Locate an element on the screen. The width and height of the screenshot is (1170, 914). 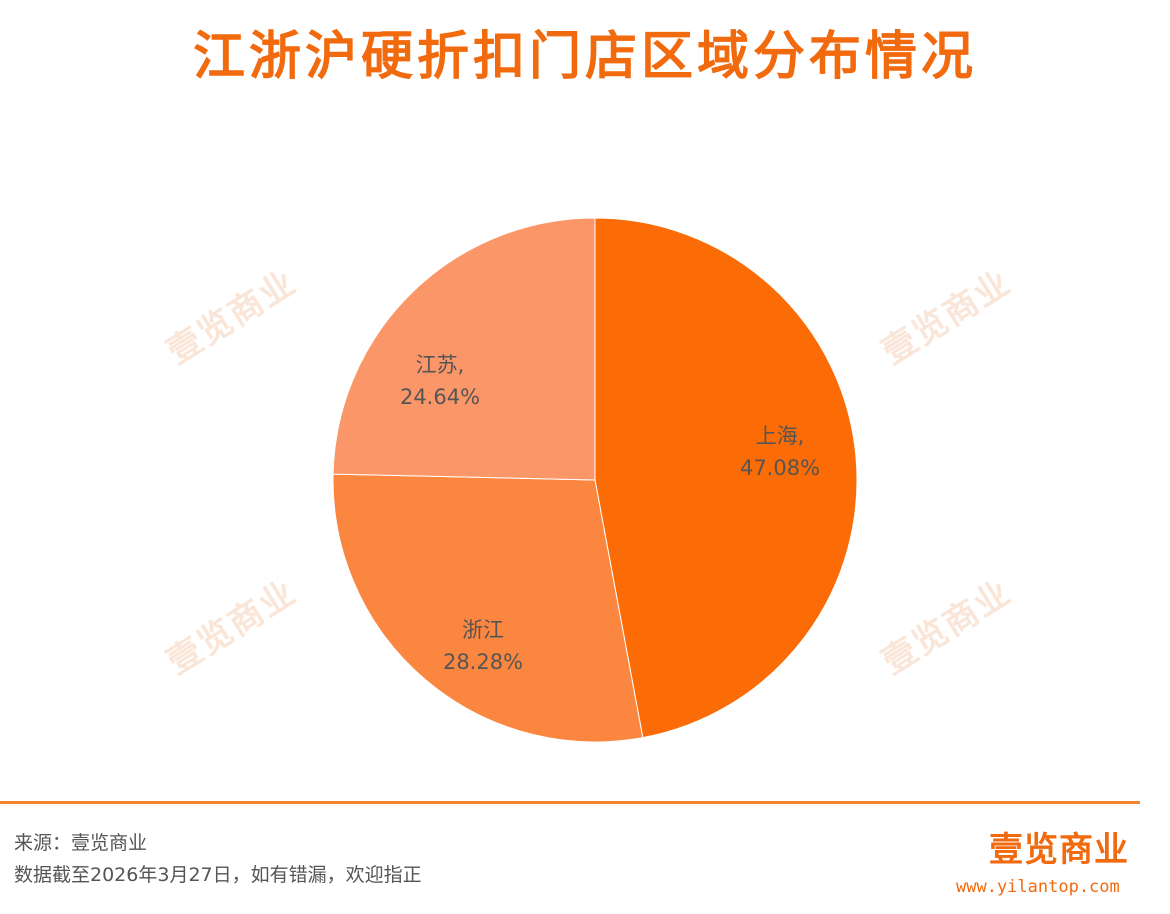
slice-percent-label: 24.64% is located at coordinates (440, 397).